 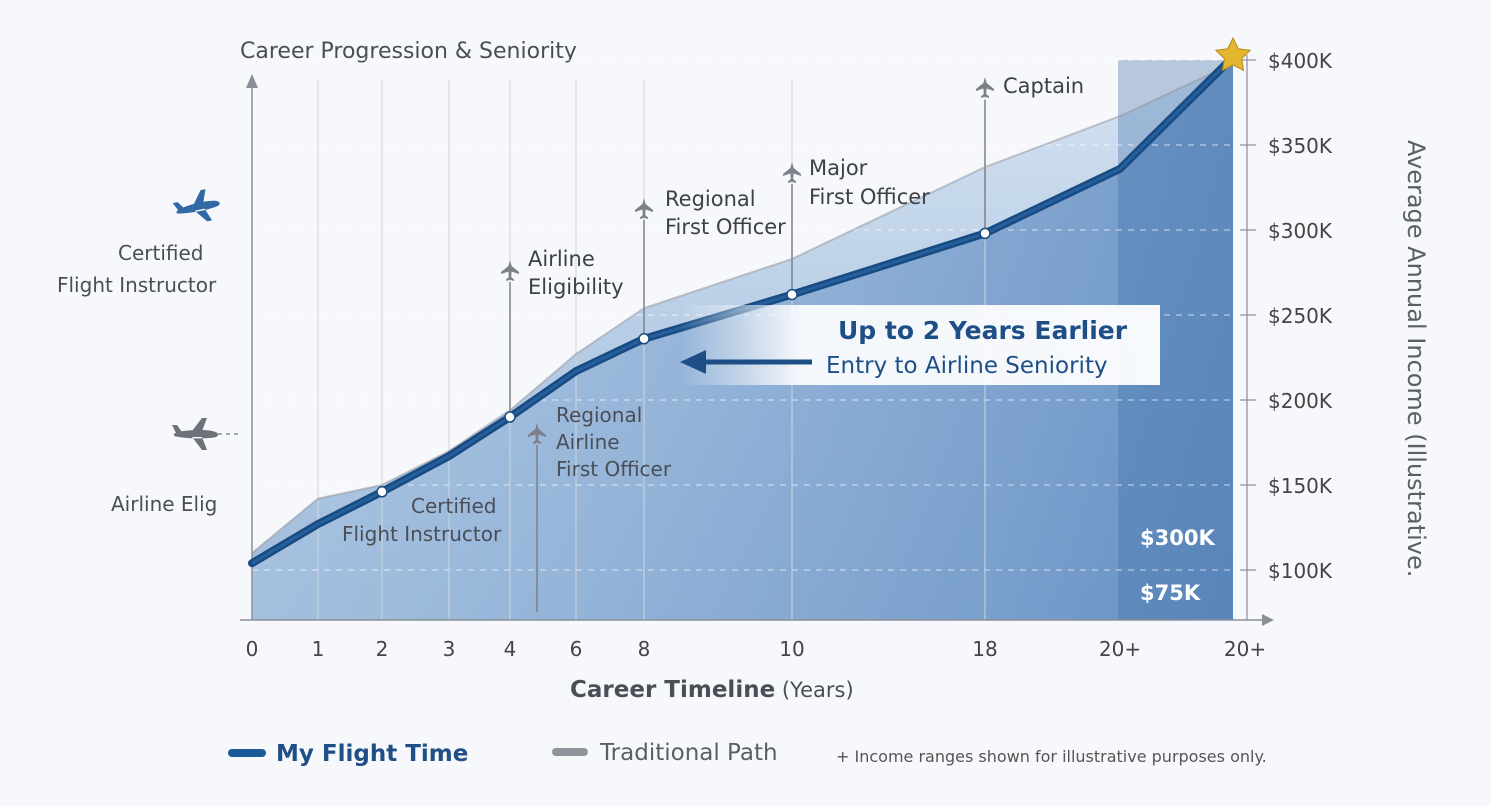 I want to click on milestone-airline-eligibility: Airline Eligibility, so click(x=562, y=273).